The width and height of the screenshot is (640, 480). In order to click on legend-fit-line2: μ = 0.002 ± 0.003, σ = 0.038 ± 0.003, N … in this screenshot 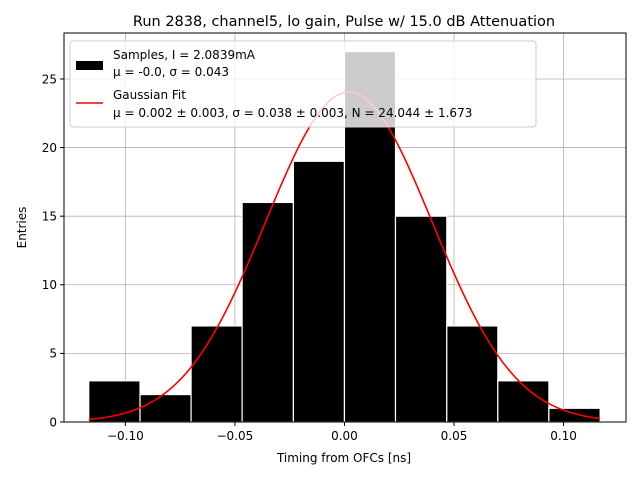, I will do `click(292, 113)`.